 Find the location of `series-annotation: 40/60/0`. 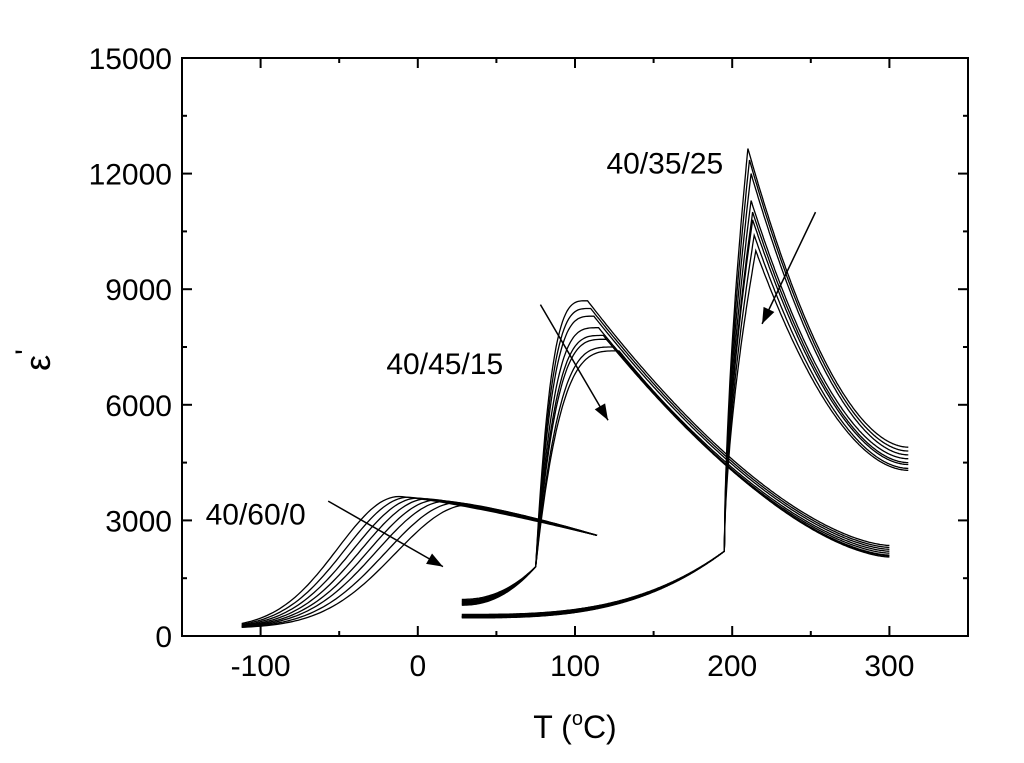

series-annotation: 40/60/0 is located at coordinates (256, 514).